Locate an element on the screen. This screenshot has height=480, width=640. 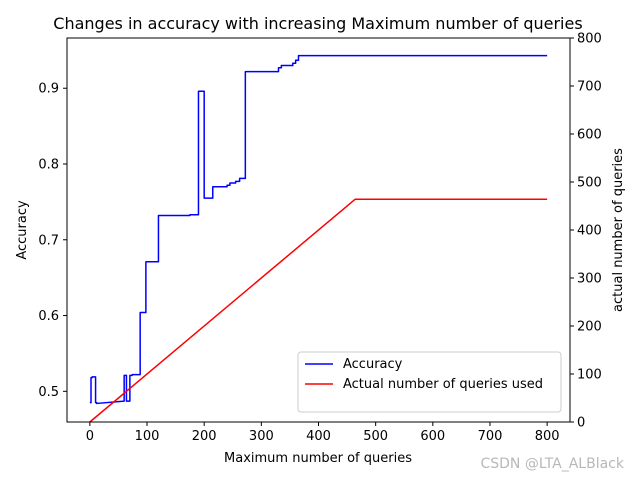
legend: Accuracy Actual number of queries used is located at coordinates (429, 382).